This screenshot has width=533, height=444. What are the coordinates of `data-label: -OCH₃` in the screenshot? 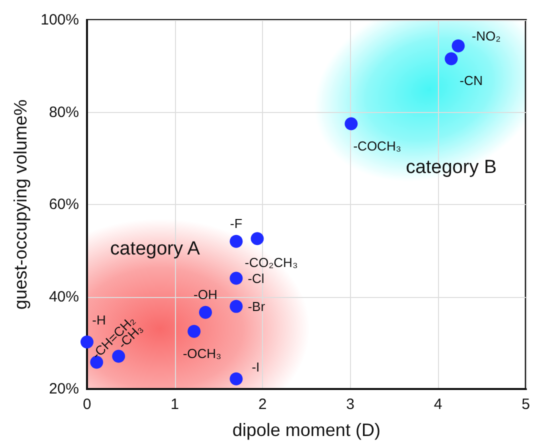 It's located at (202, 353).